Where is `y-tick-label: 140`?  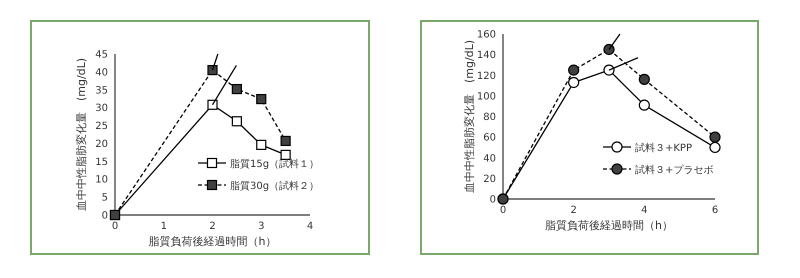 y-tick-label: 140 is located at coordinates (486, 56).